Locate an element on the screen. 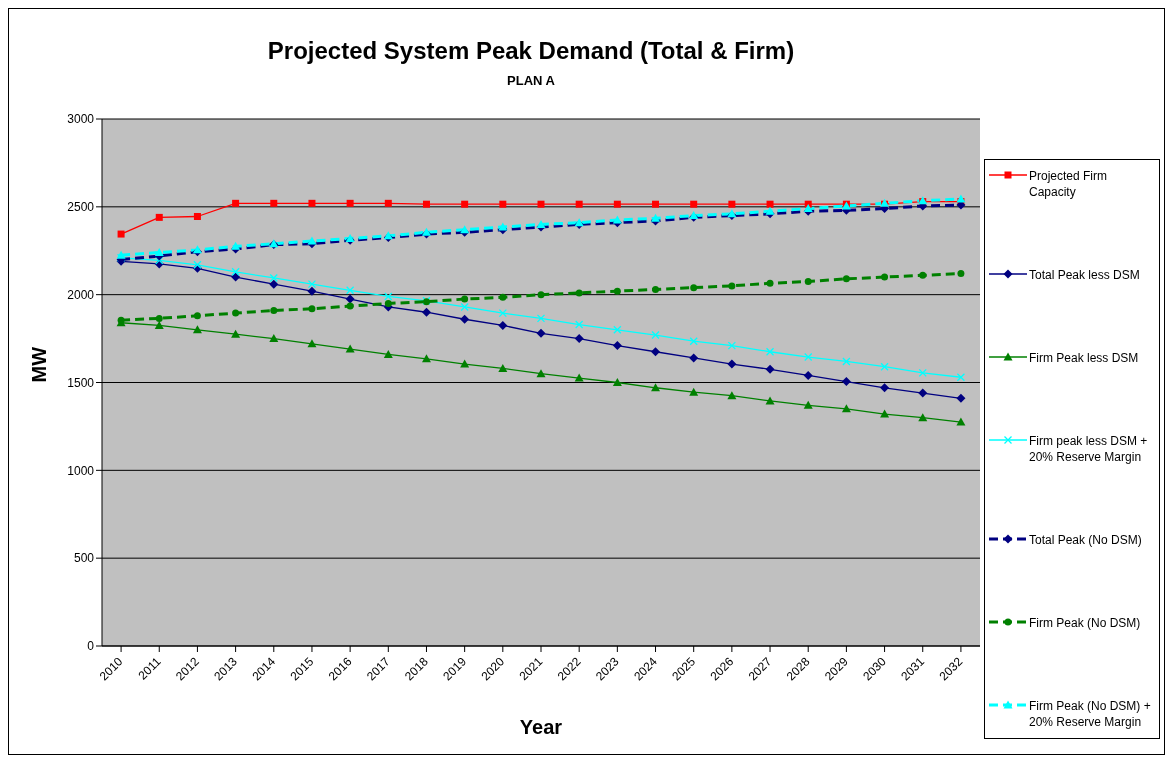  y-tick-label: 1000 is located at coordinates (81, 470).